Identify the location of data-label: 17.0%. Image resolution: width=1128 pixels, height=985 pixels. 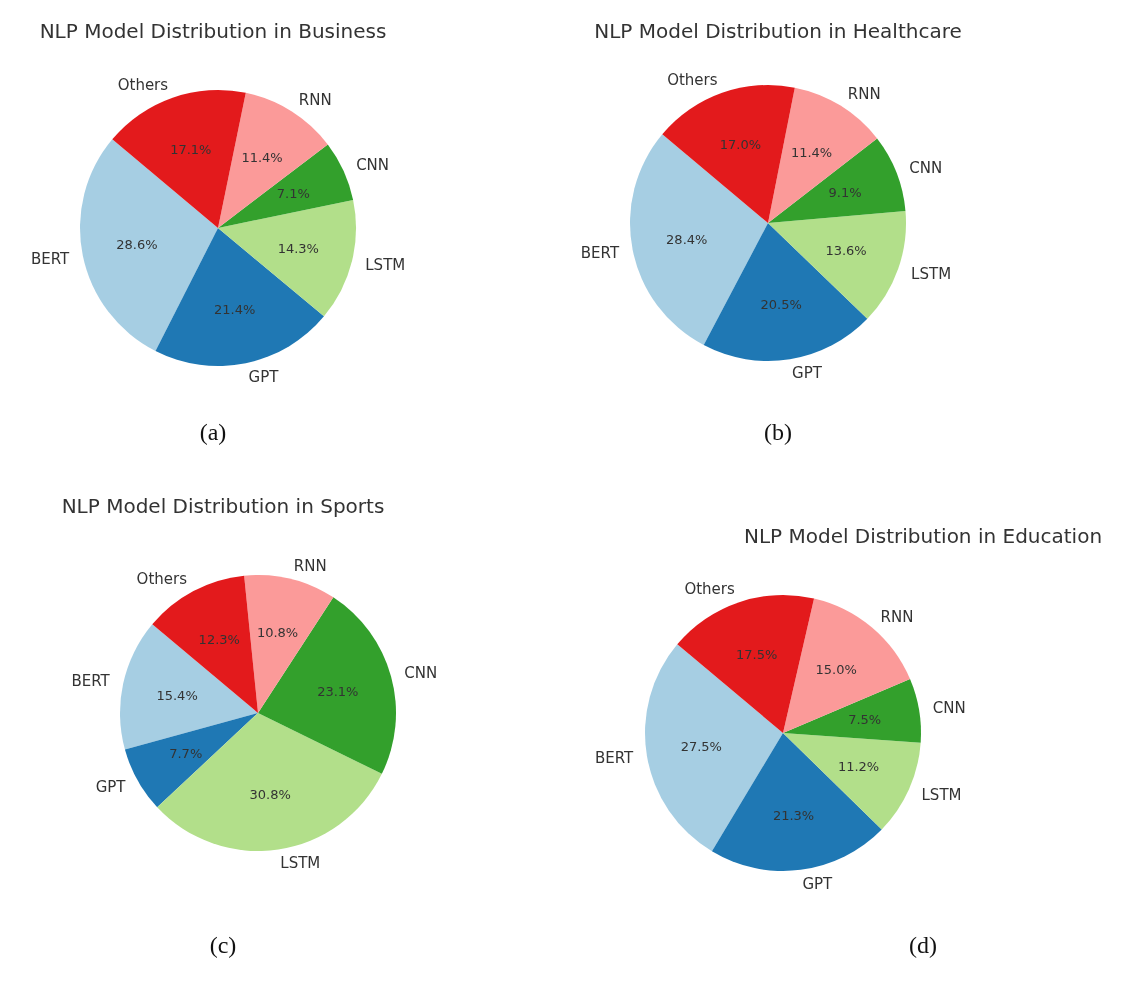
(740, 145).